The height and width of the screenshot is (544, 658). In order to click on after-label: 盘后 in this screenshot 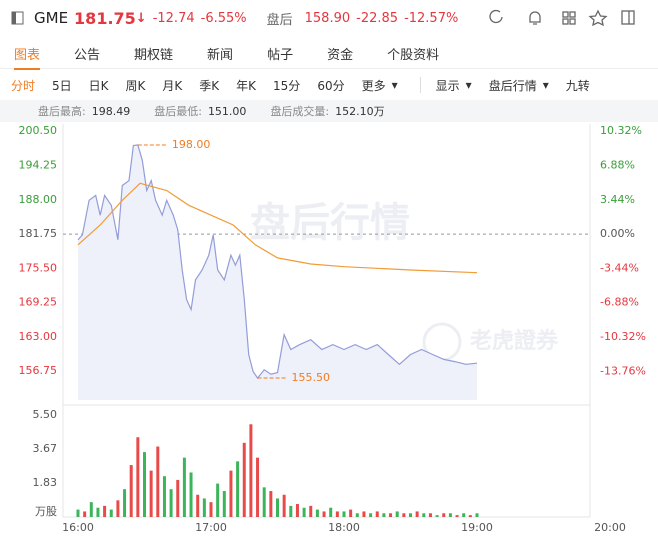, I will do `click(279, 20)`.